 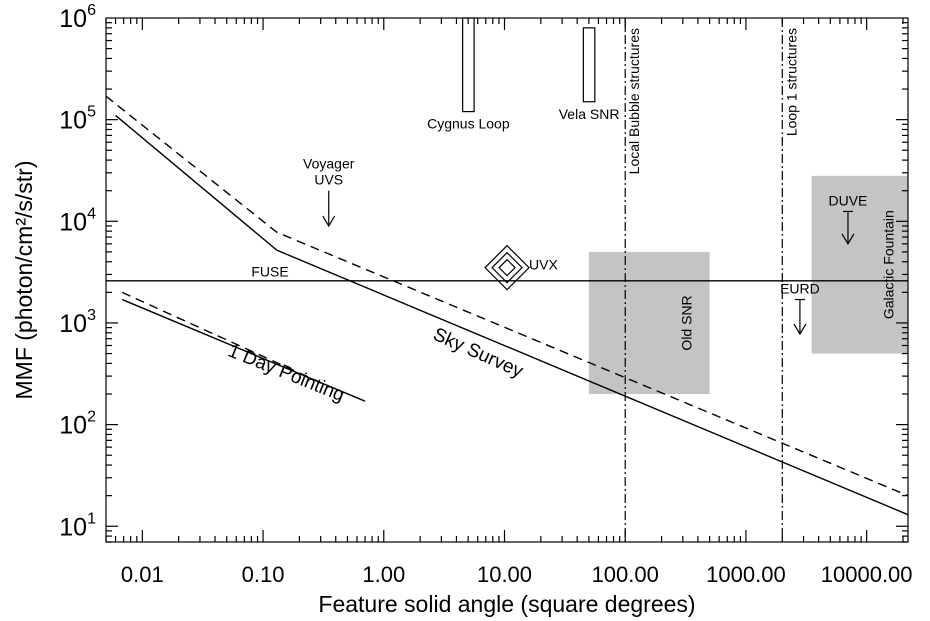 I want to click on y-tick-label: 10³, so click(x=77, y=322).